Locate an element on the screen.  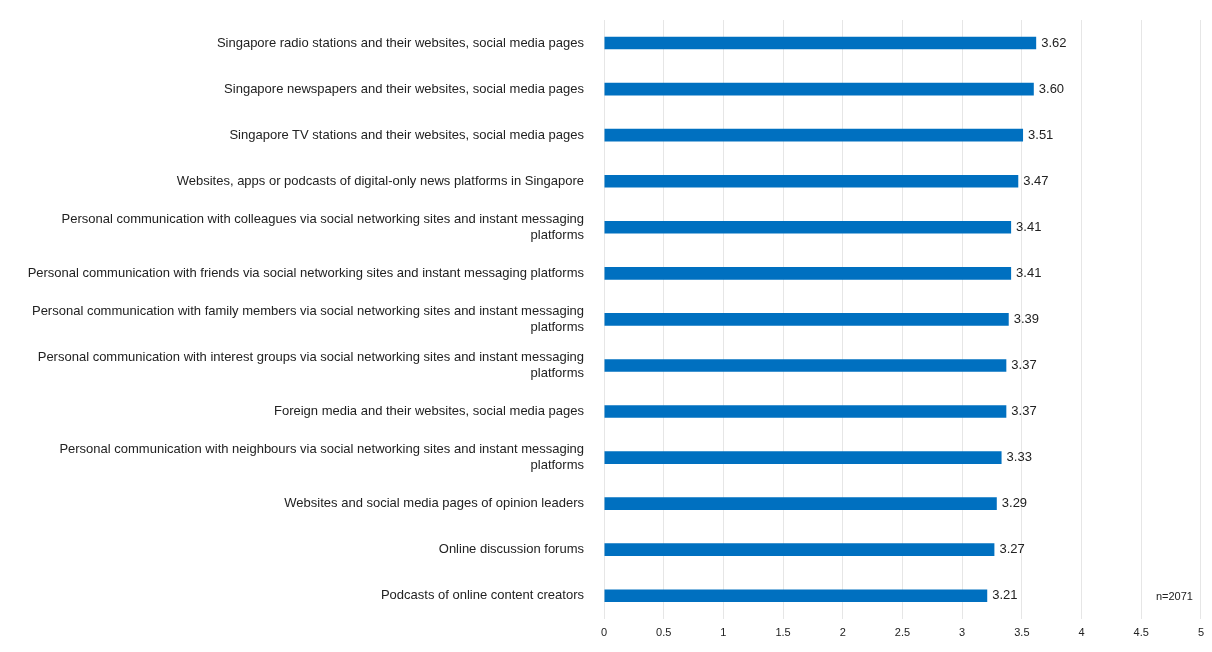
y-tick-label: Websites, apps or podcasts of digital-only news platforms in Singapore is located at coordinates (380, 180).